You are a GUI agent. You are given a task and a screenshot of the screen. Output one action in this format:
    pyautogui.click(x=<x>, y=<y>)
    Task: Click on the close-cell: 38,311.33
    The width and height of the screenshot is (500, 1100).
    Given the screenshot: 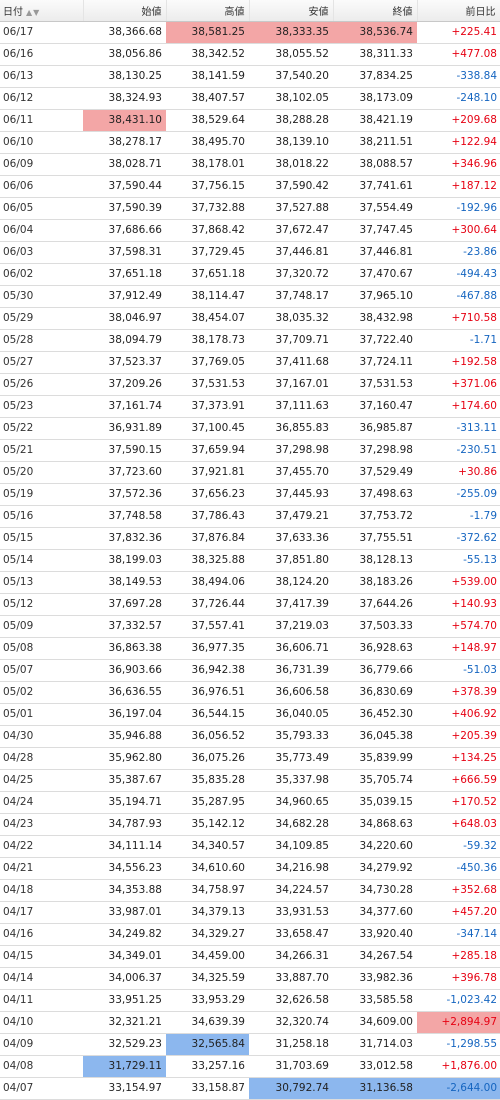 What is the action you would take?
    pyautogui.click(x=375, y=54)
    